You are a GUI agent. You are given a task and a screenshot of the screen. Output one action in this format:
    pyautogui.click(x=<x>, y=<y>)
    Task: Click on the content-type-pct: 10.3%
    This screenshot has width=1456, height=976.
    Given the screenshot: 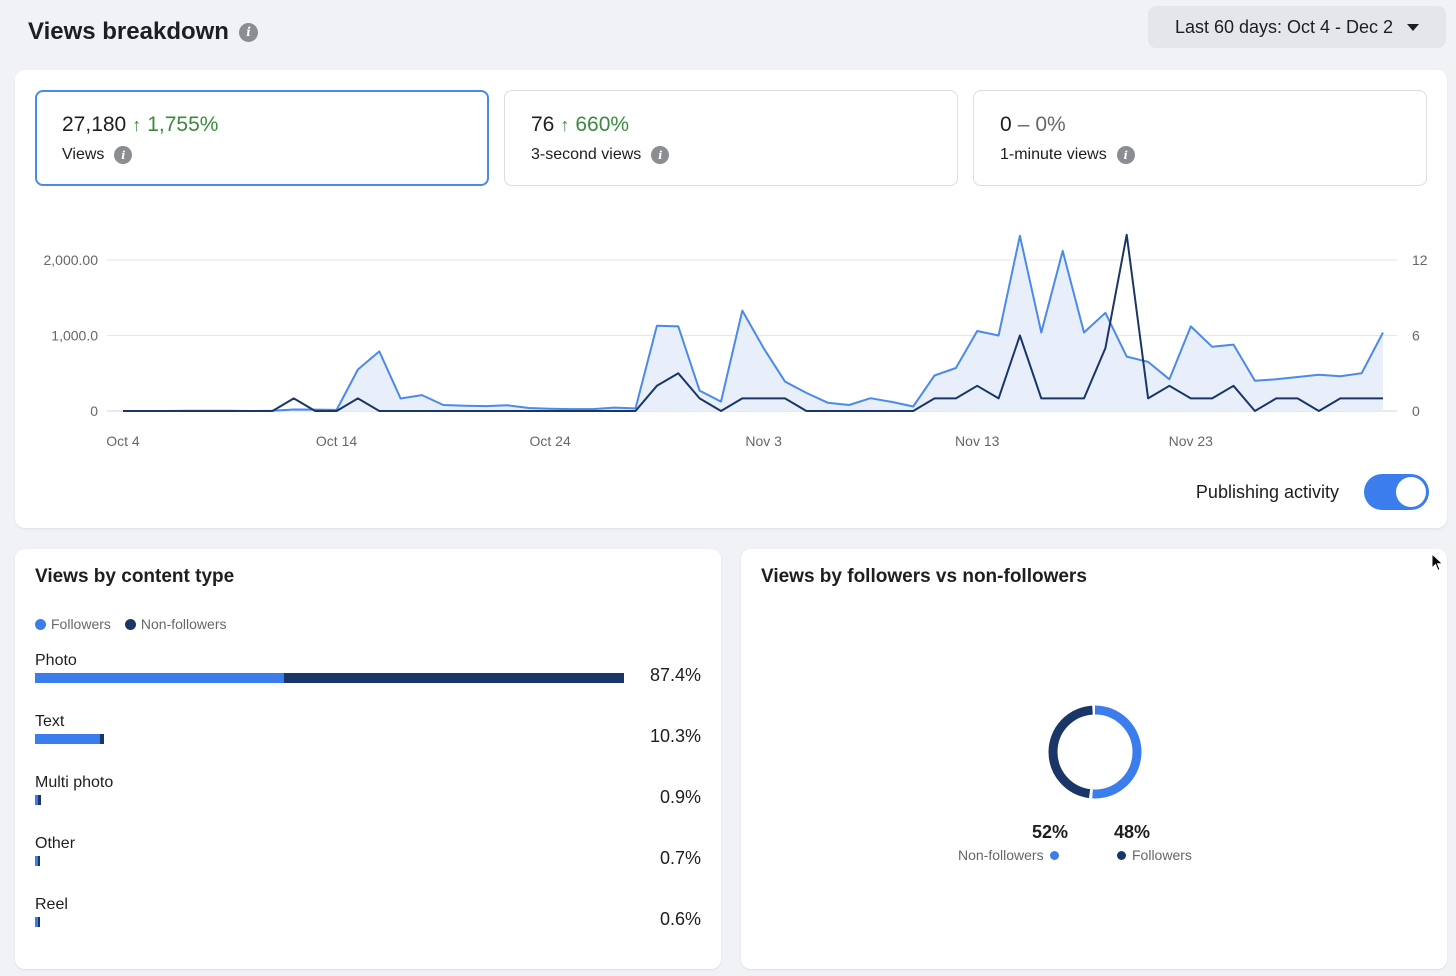 What is the action you would take?
    pyautogui.click(x=675, y=736)
    